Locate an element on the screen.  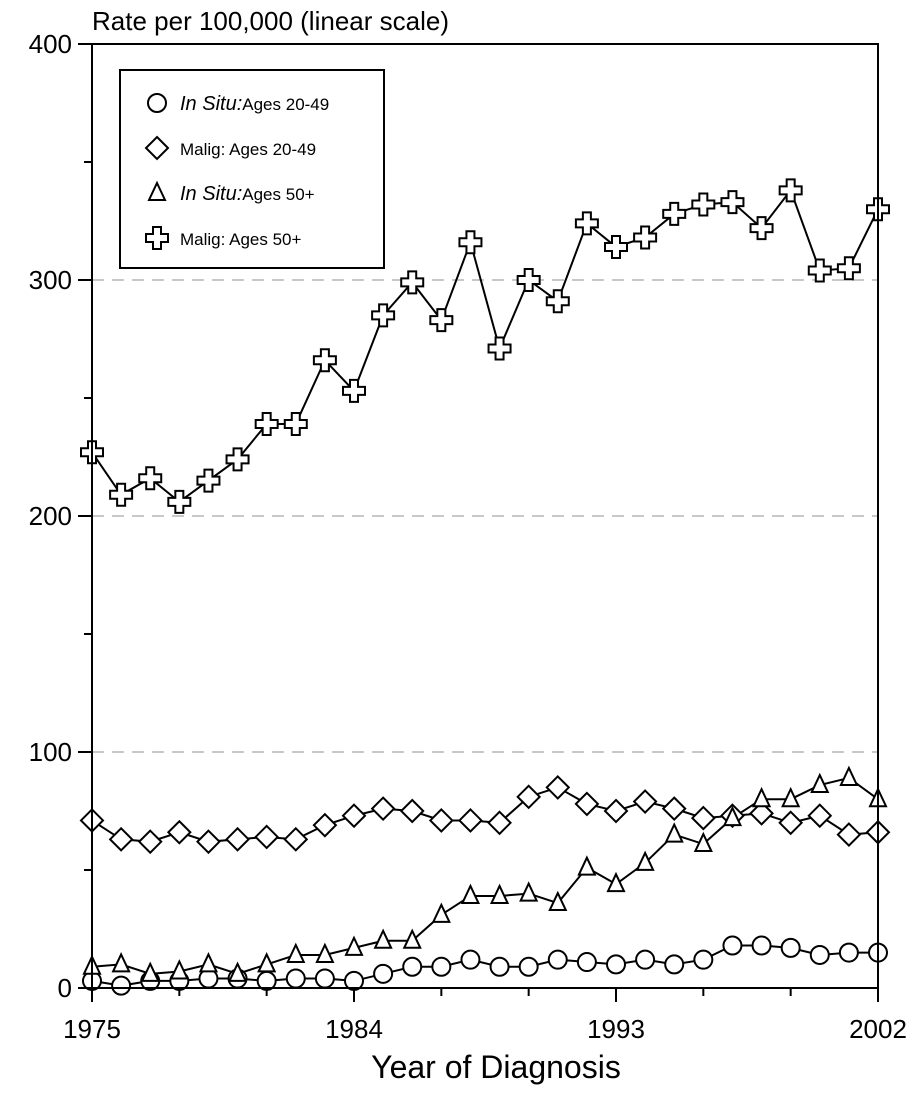
data-point-s1-1994 is located at coordinates (645, 959).